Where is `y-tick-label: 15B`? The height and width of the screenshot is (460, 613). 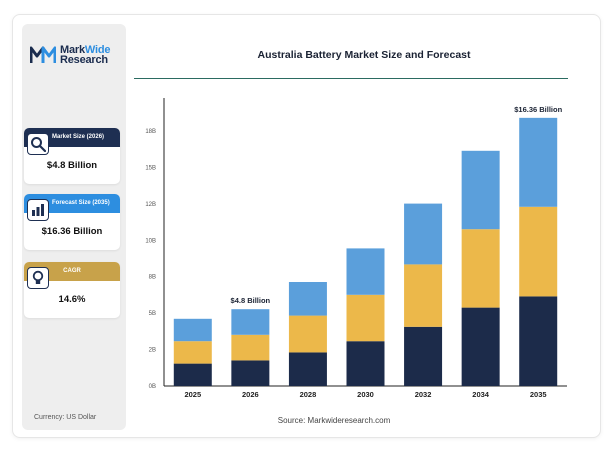 y-tick-label: 15B is located at coordinates (150, 168).